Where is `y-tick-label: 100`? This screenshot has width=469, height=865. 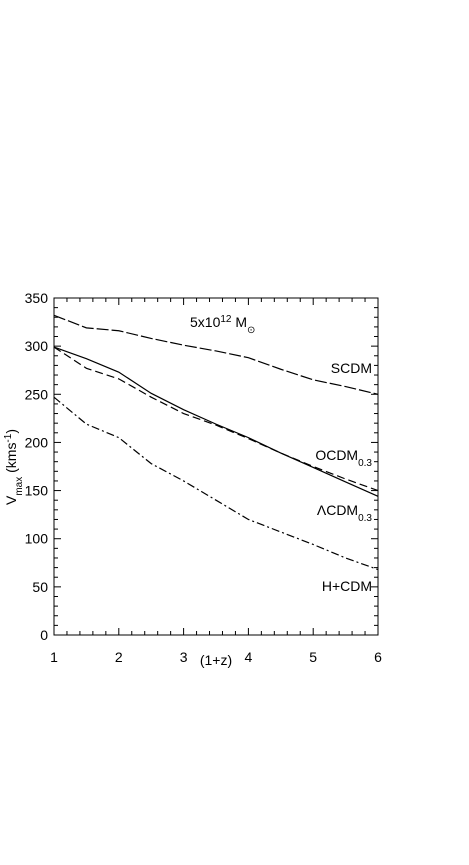 y-tick-label: 100 is located at coordinates (37, 539).